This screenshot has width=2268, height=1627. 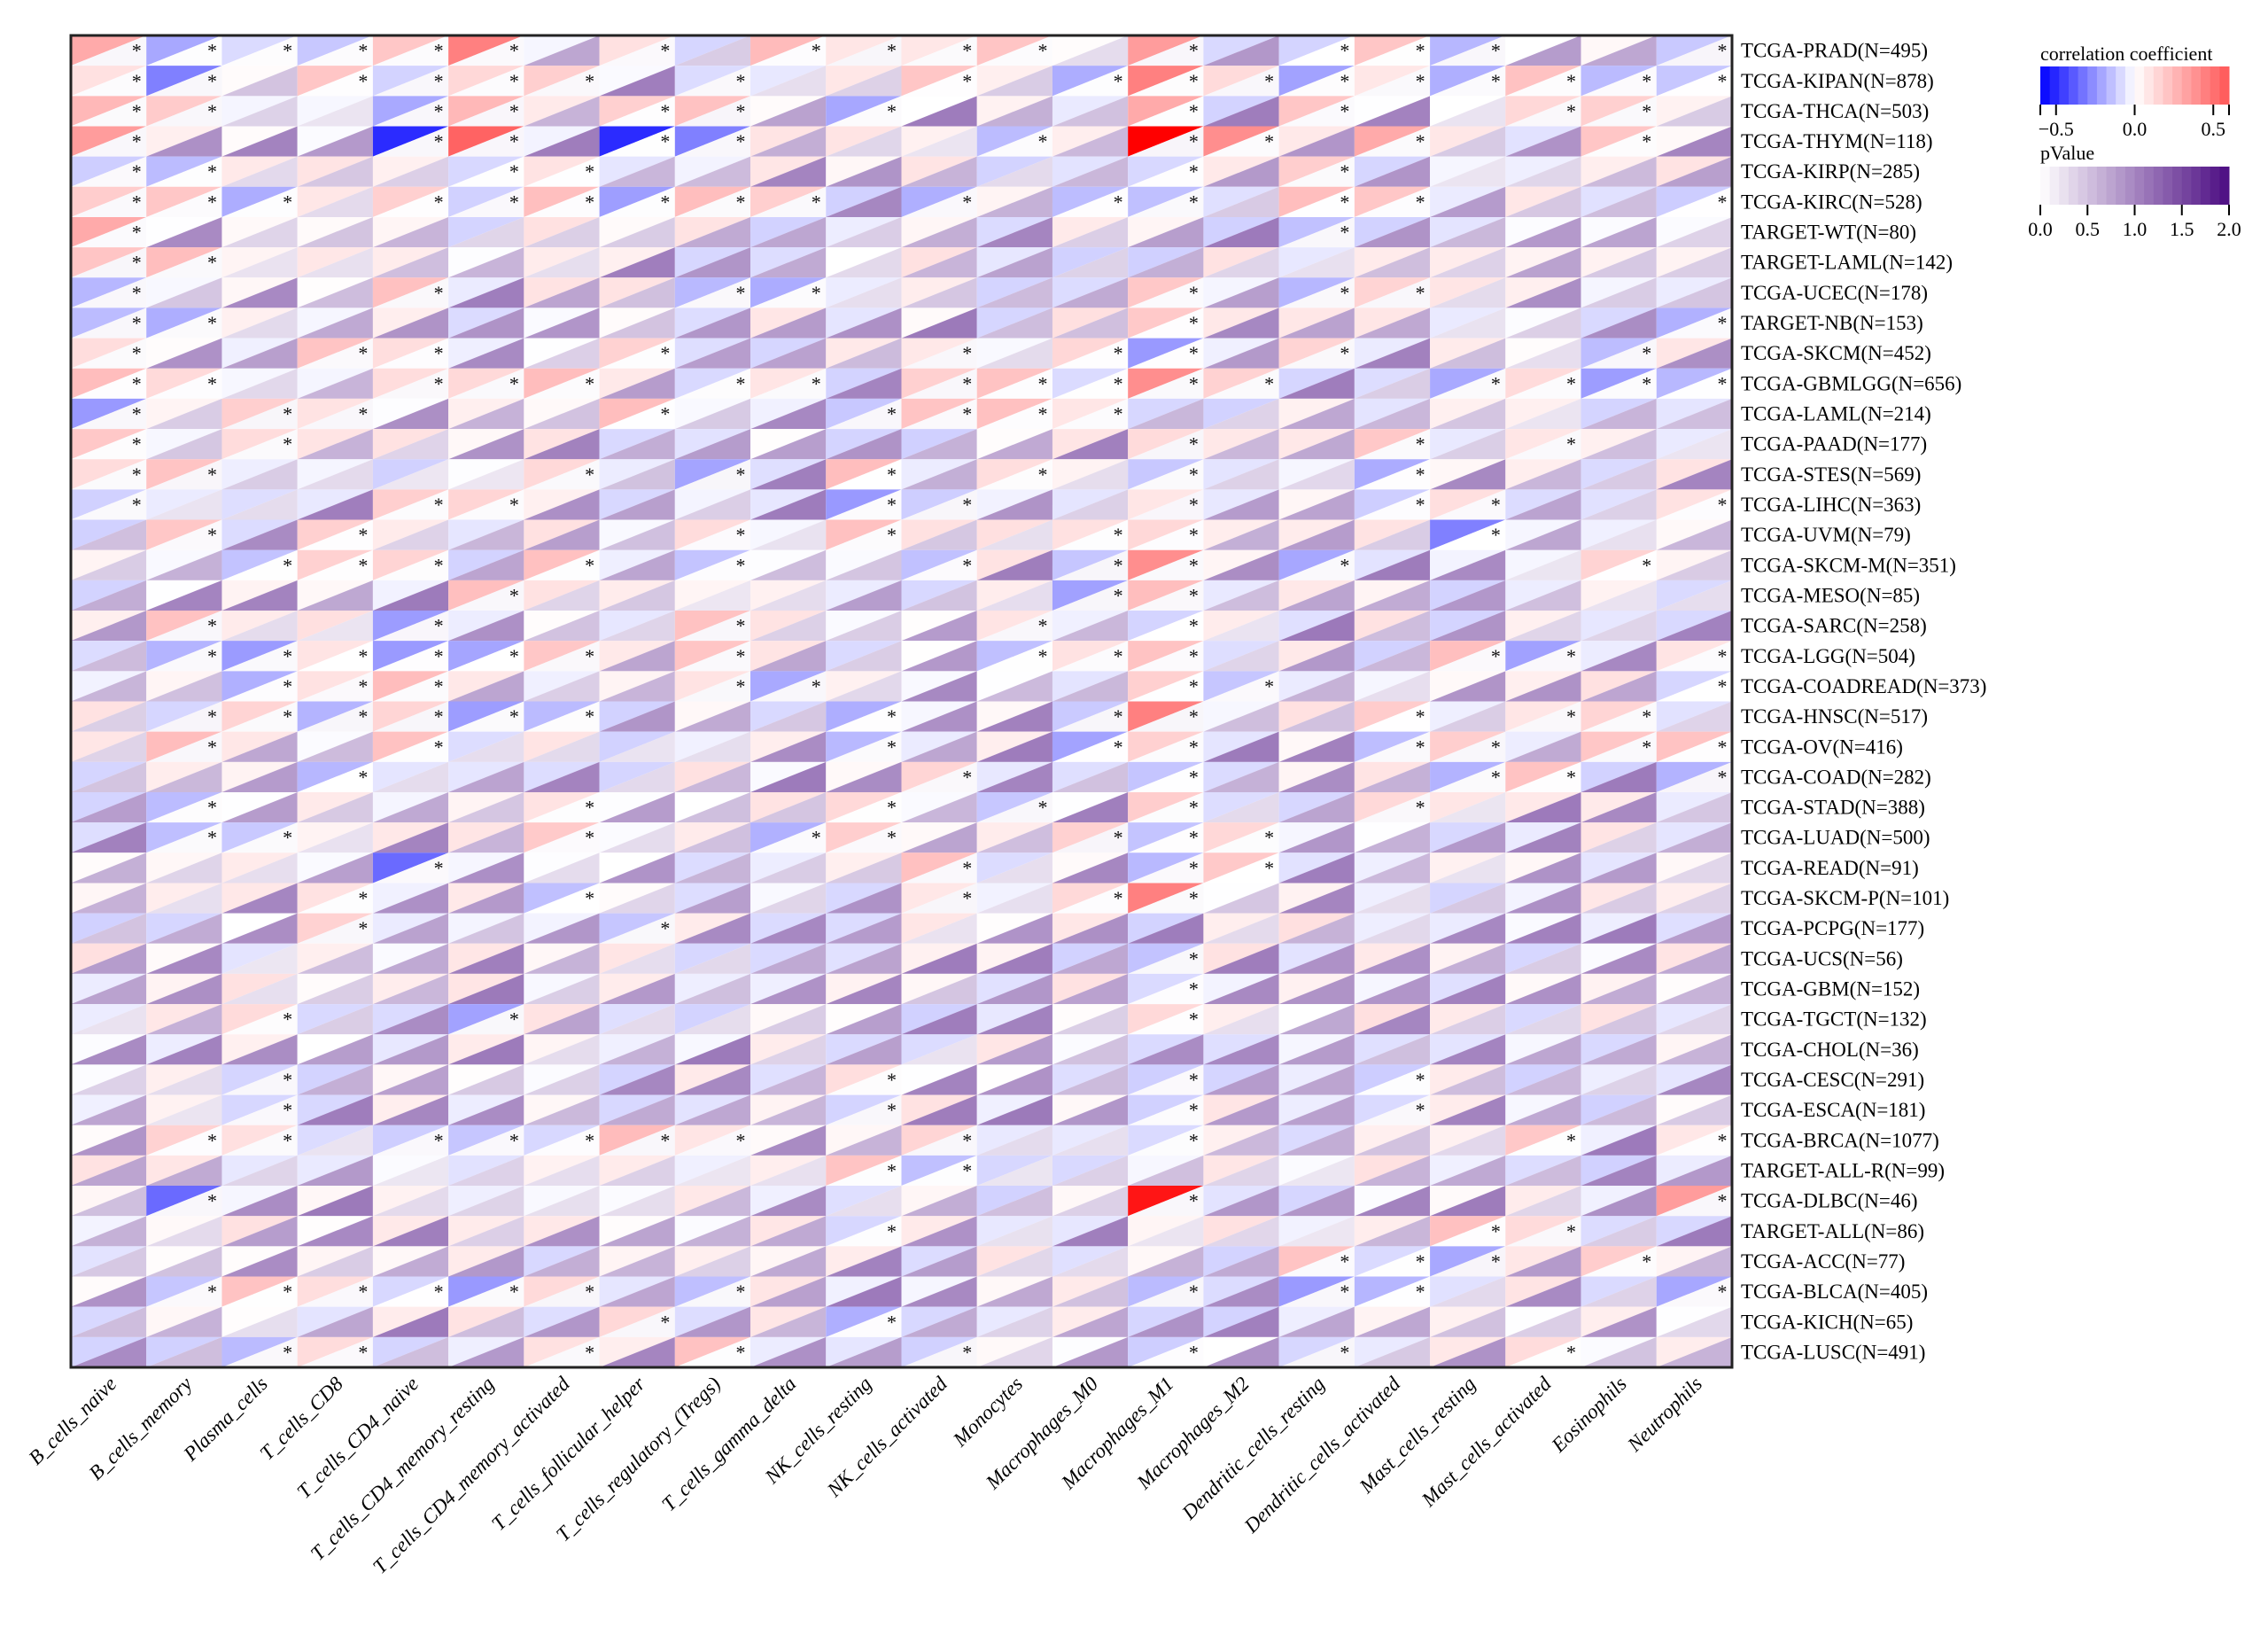 What do you see at coordinates (1829, 1201) in the screenshot?
I see `row-label: TCGA-DLBC(N=46)` at bounding box center [1829, 1201].